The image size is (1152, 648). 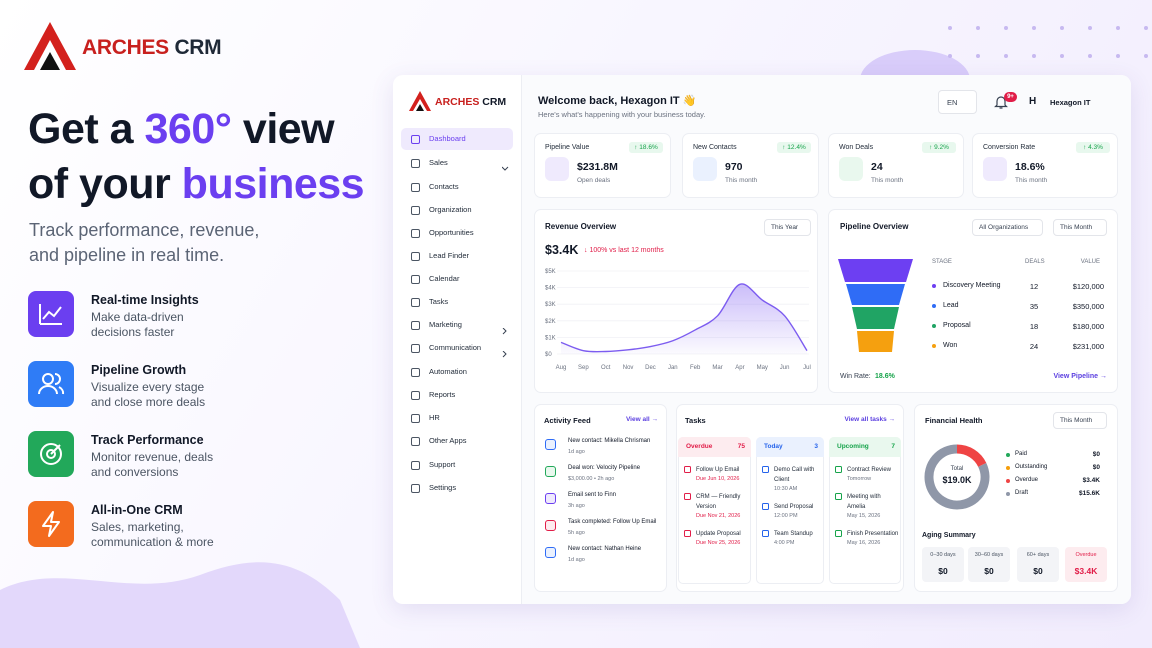 I want to click on nav-item: Contacts, so click(x=444, y=186).